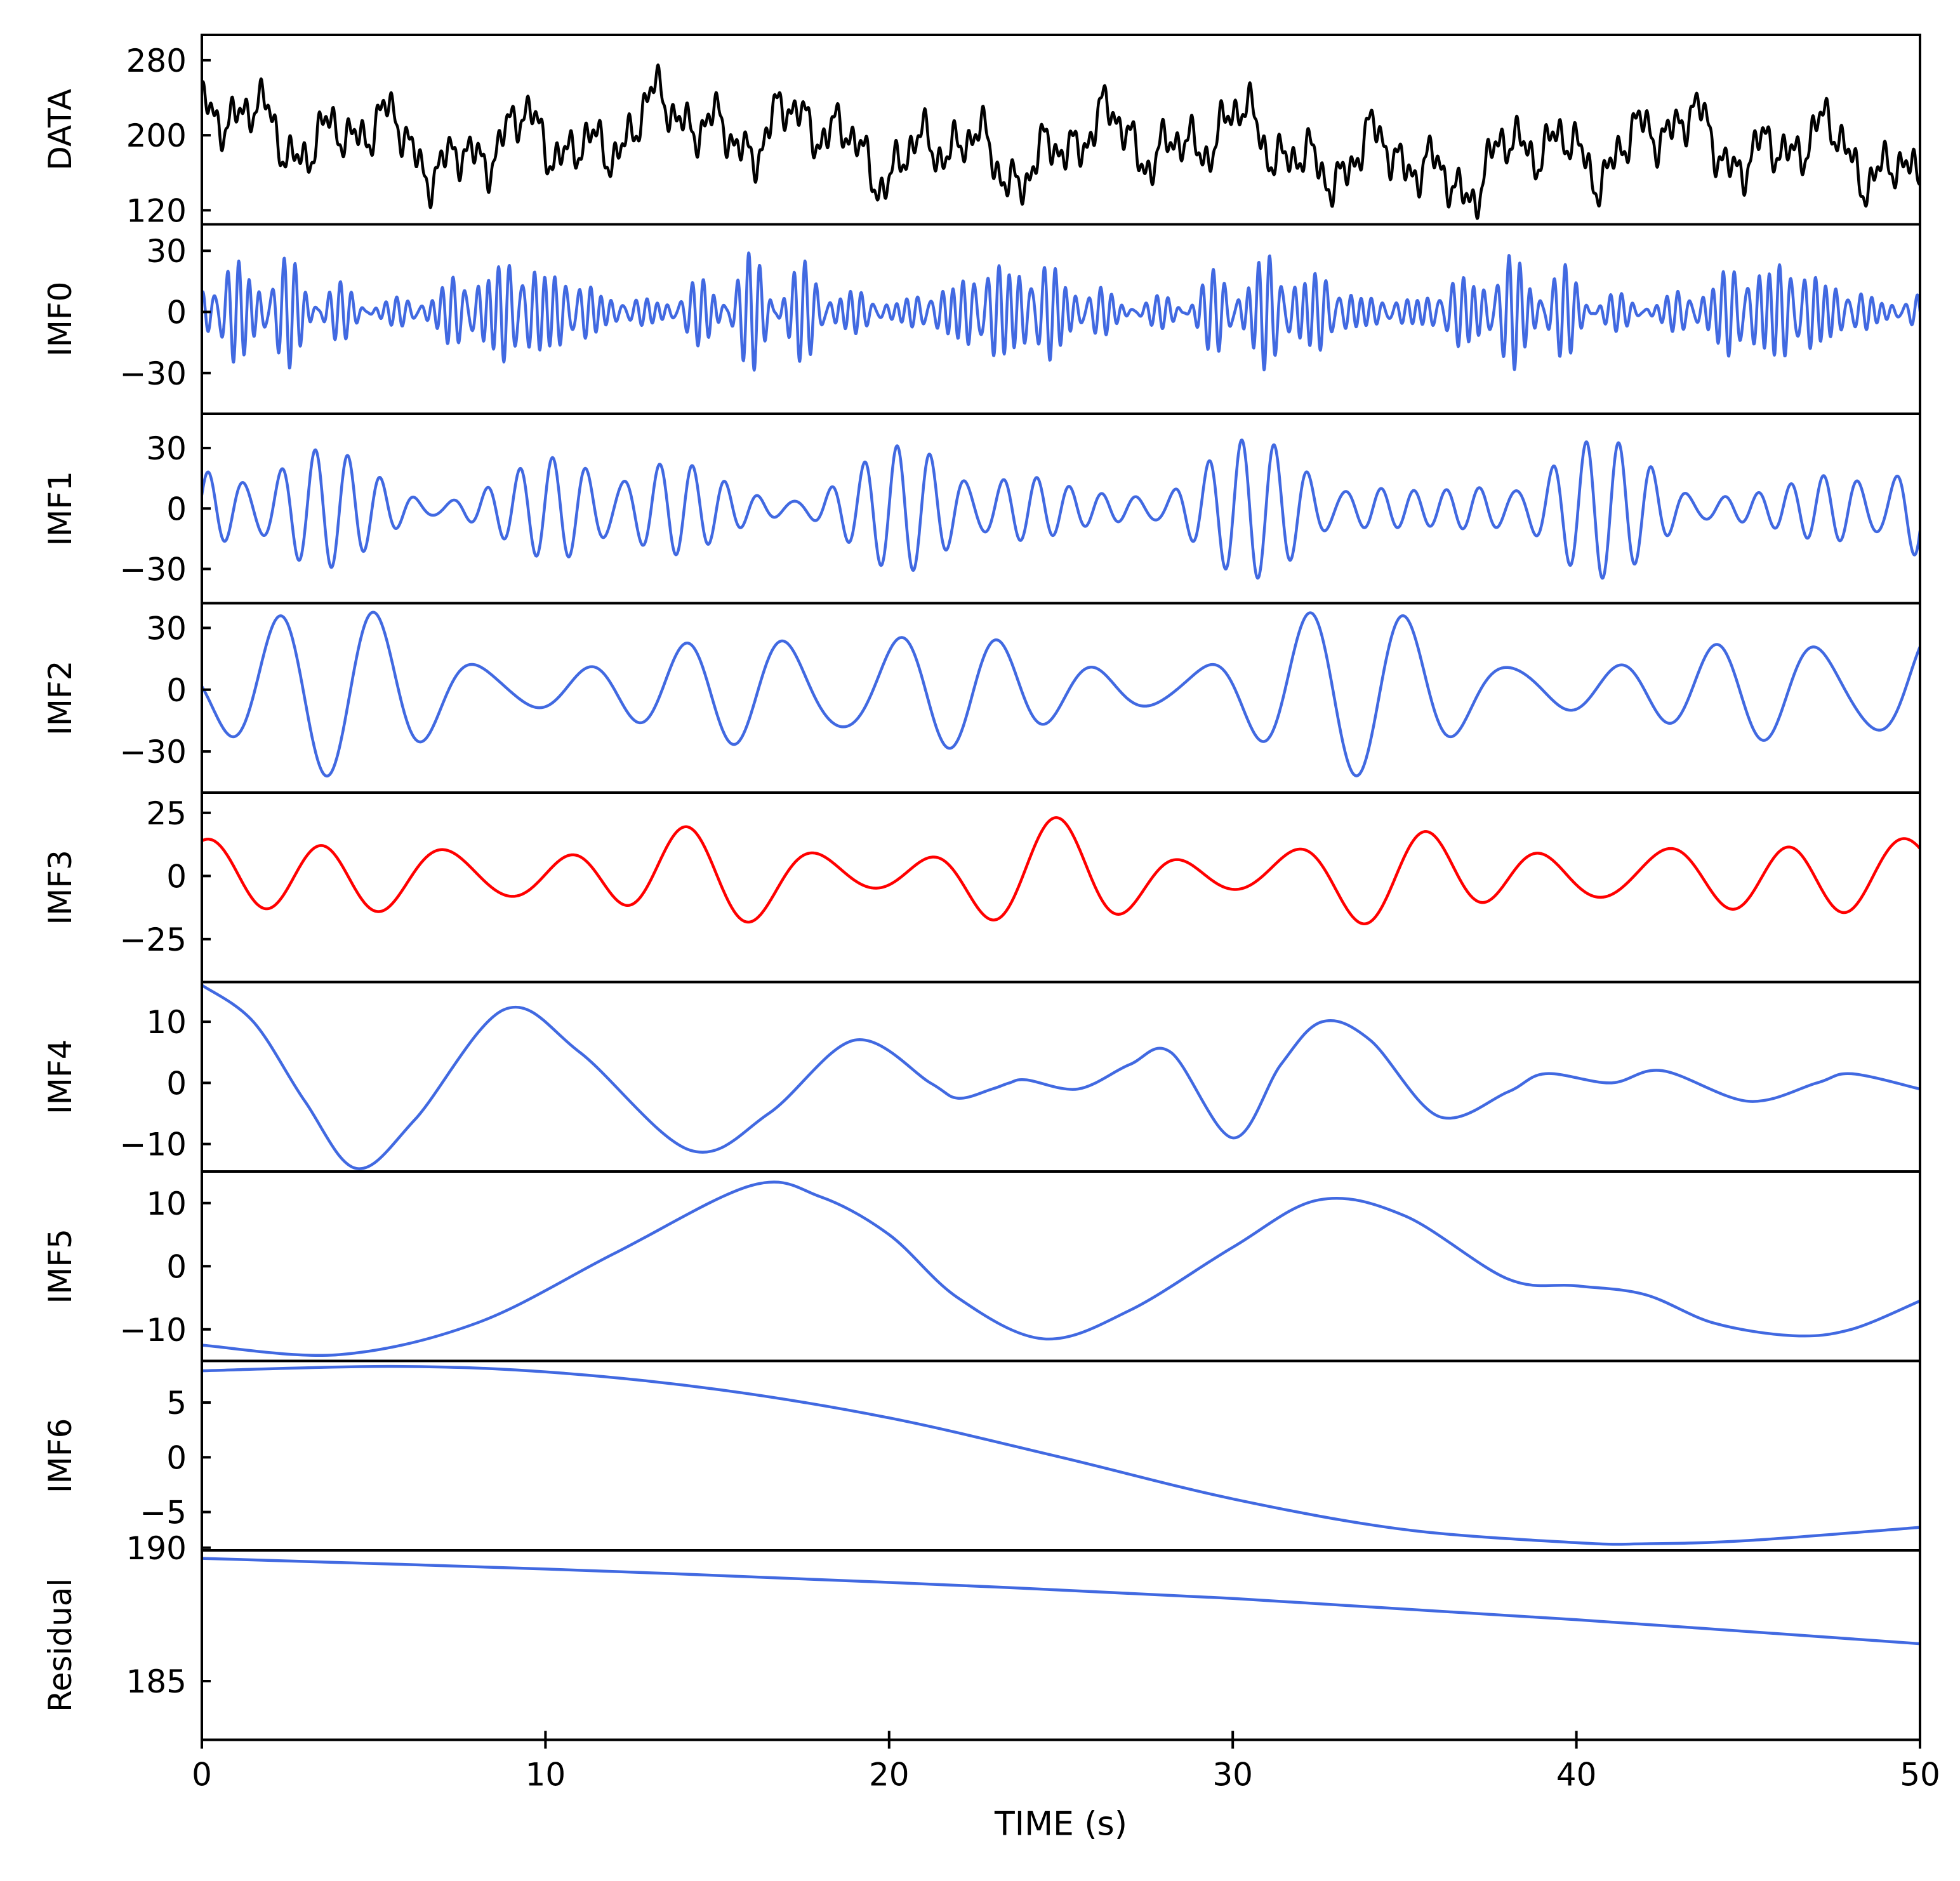  What do you see at coordinates (1060, 1824) in the screenshot?
I see `x-axis-label: TIME (s)` at bounding box center [1060, 1824].